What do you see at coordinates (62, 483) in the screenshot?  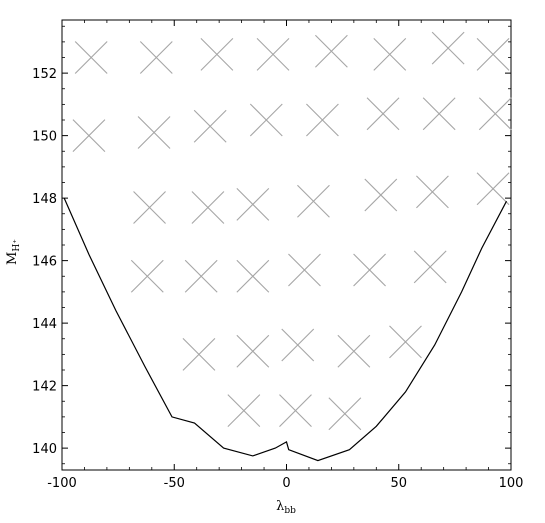 I see `x-tick-label: -100` at bounding box center [62, 483].